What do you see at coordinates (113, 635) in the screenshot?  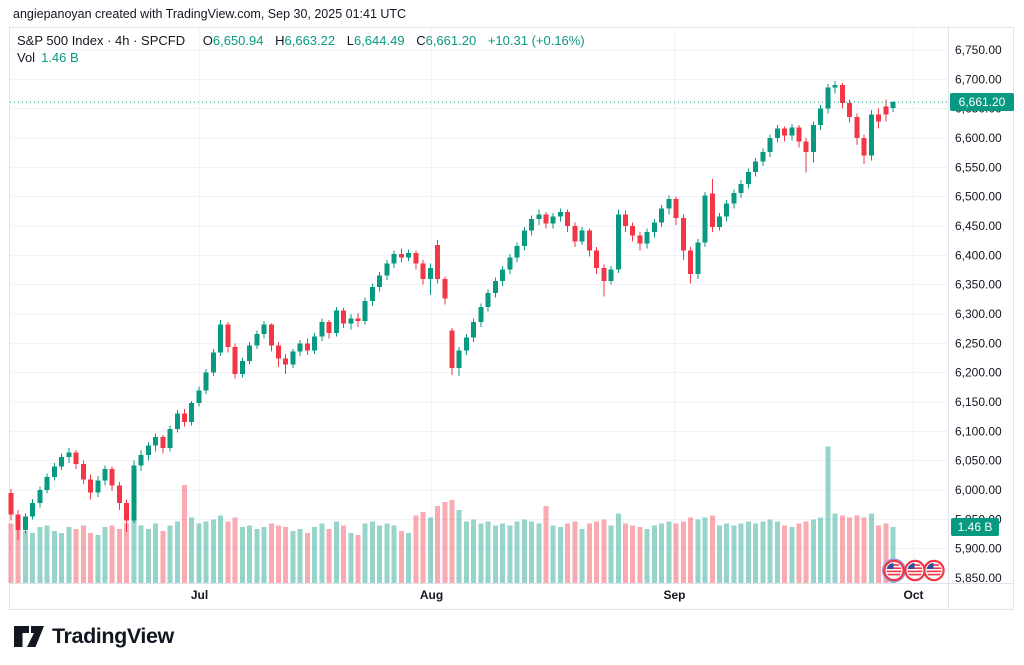 I see `tradingview-wordmark: TradingView` at bounding box center [113, 635].